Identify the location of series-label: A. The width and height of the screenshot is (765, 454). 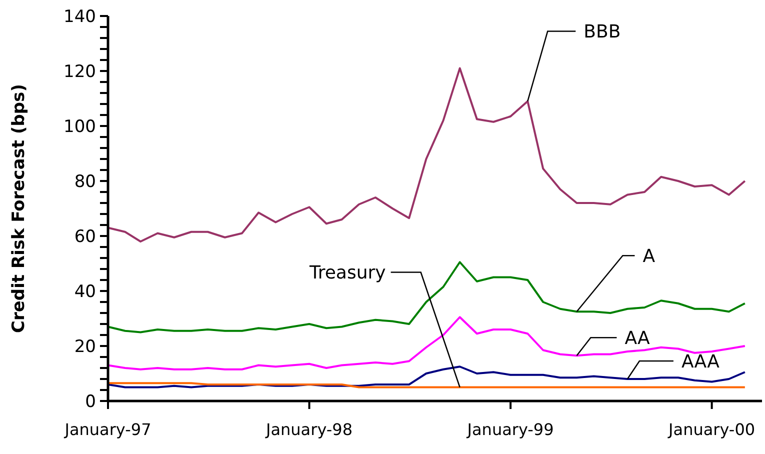
(649, 256).